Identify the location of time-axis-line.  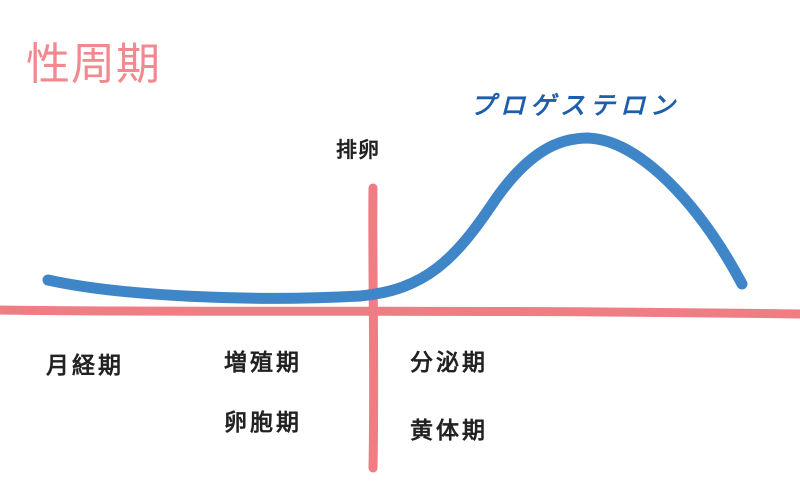
(400, 312).